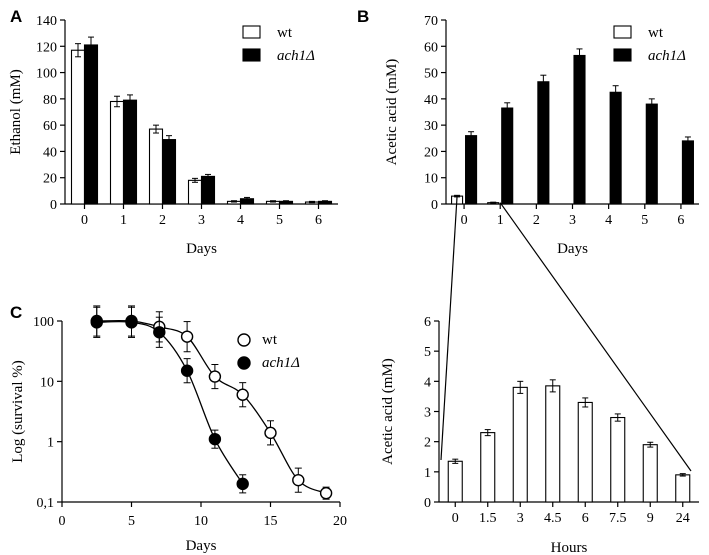  What do you see at coordinates (687, 172) in the screenshot?
I see `bar-ach1Δ-6` at bounding box center [687, 172].